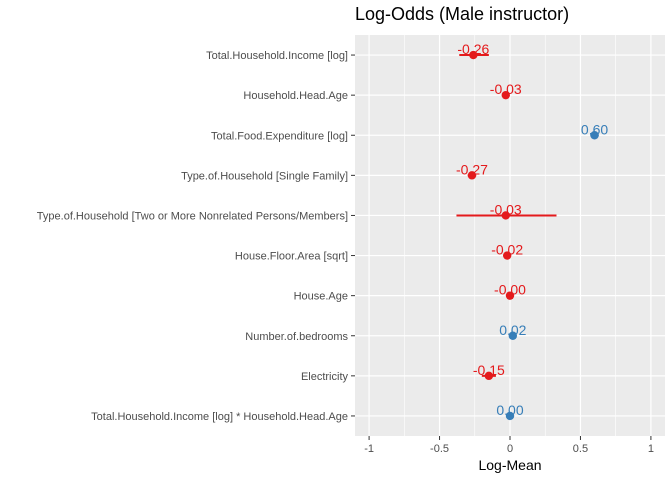 The width and height of the screenshot is (672, 480). I want to click on x-tick-label: 0.5, so click(580, 449).